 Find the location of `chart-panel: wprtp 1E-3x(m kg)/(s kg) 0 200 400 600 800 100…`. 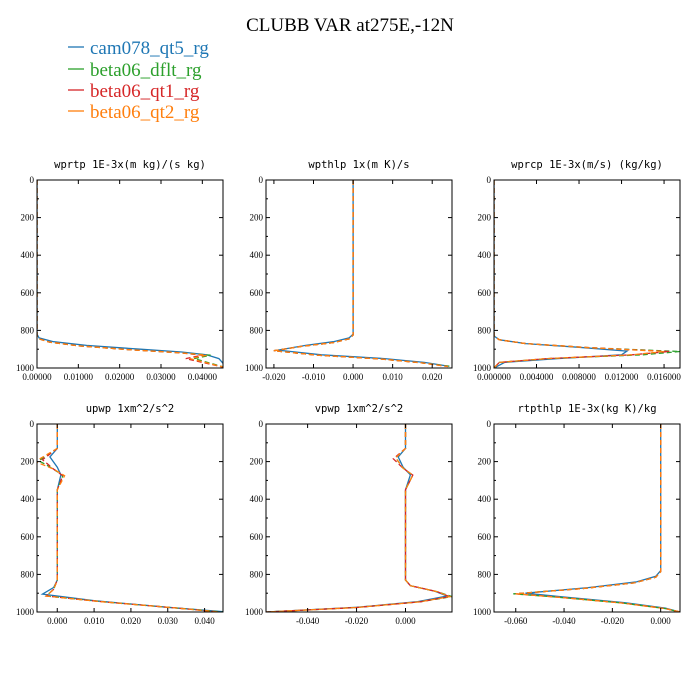

chart-panel: wprtp 1E-3x(m kg)/(s kg) 0 200 400 600 800 100… is located at coordinates (120, 270).